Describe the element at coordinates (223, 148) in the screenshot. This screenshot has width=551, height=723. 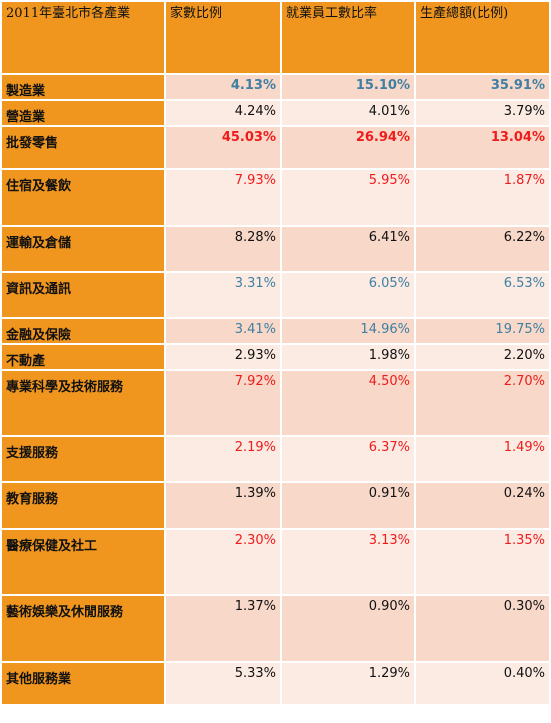
I see `establishment-ratio-cell: 45.03%` at that location.